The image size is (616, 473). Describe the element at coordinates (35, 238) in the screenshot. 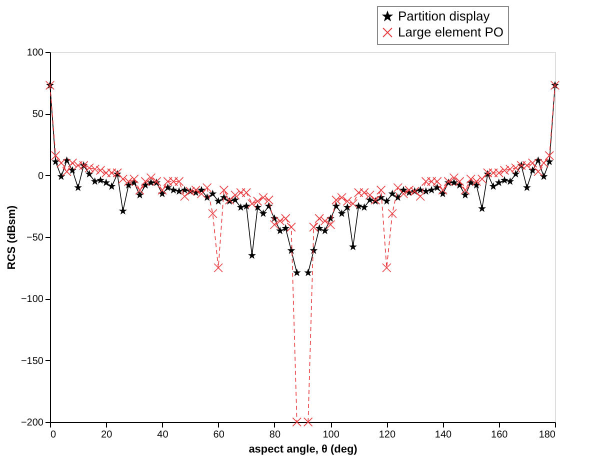

I see `y-tick-label: −50` at that location.